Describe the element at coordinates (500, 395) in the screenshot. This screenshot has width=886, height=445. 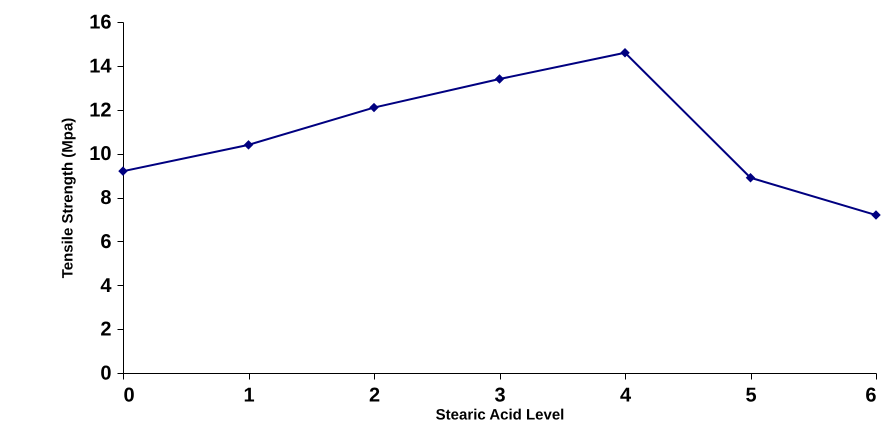
I see `x-tick-label: 3` at that location.